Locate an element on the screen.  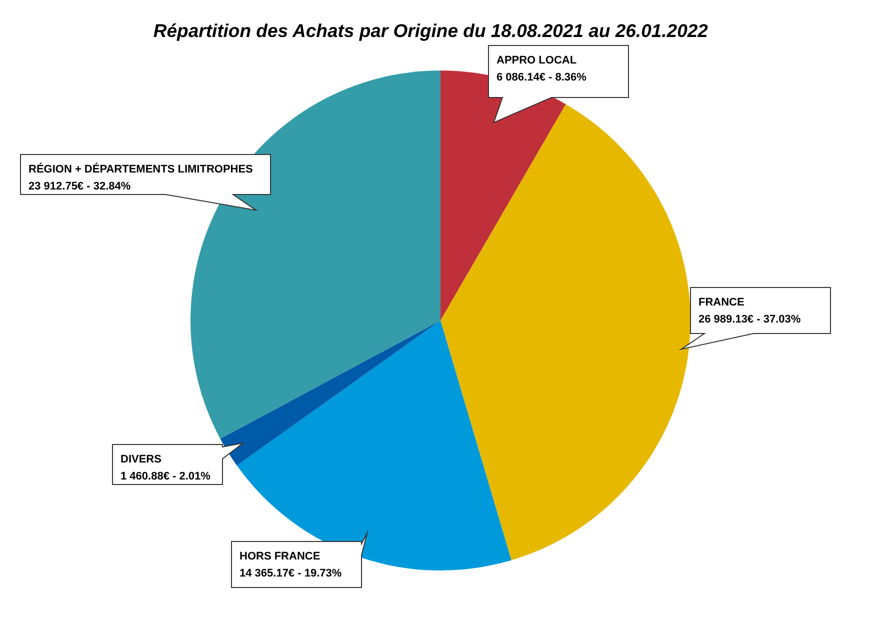
slice-label: APPRO LOCAL is located at coordinates (536, 60).